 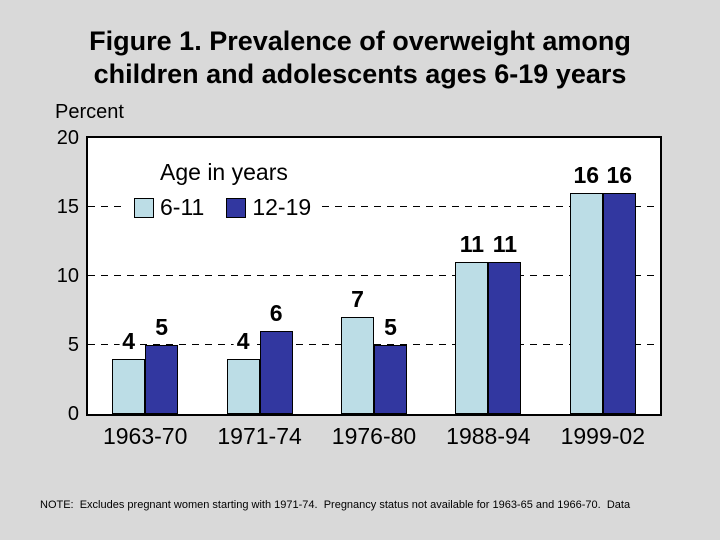 I want to click on bar-value-12-19-1999-02: 16, so click(x=619, y=175).